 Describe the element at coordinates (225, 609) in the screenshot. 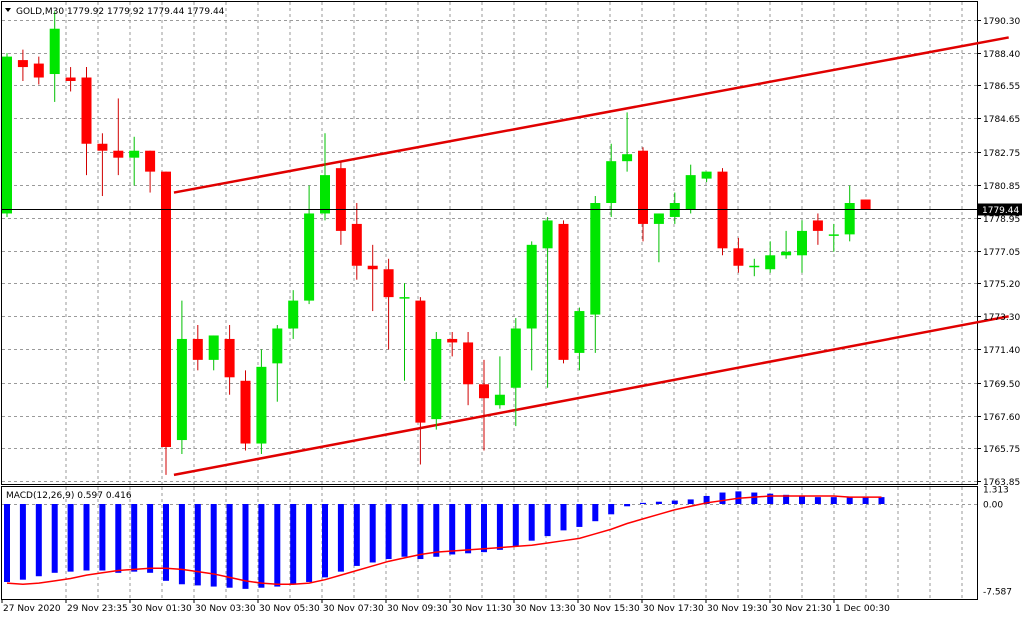

I see `time-tick-label: 30 Nov 03:30` at that location.